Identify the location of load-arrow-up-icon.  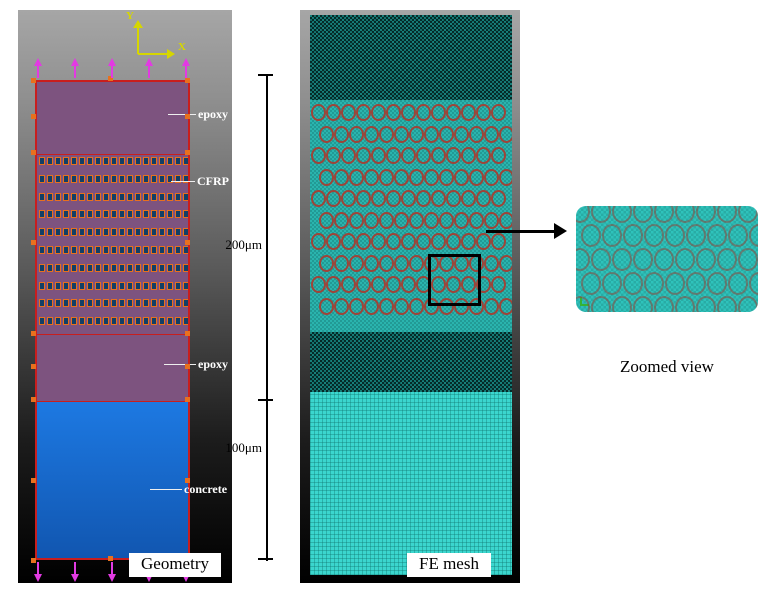
(112, 62).